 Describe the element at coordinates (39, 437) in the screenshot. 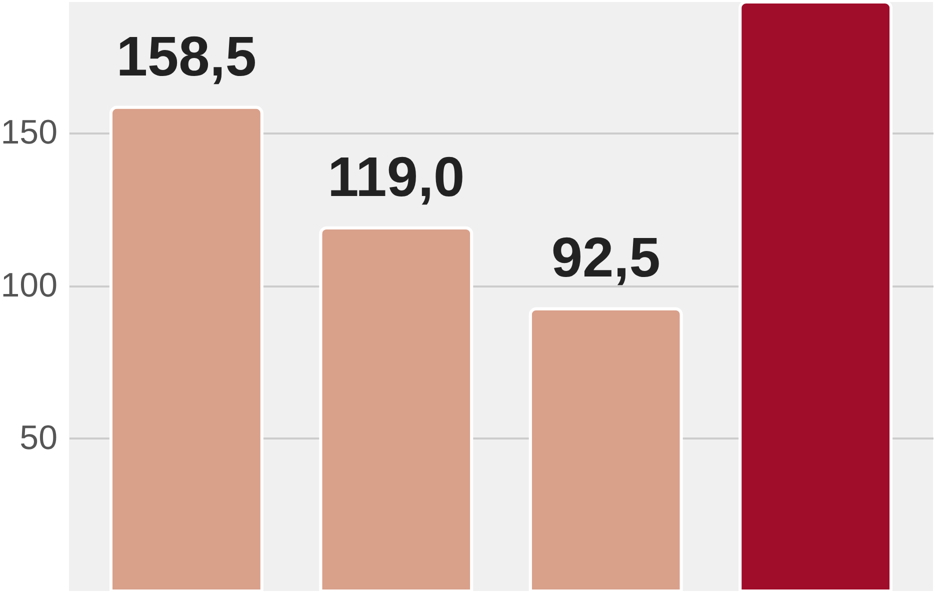

I see `y-tick-label: 50` at that location.